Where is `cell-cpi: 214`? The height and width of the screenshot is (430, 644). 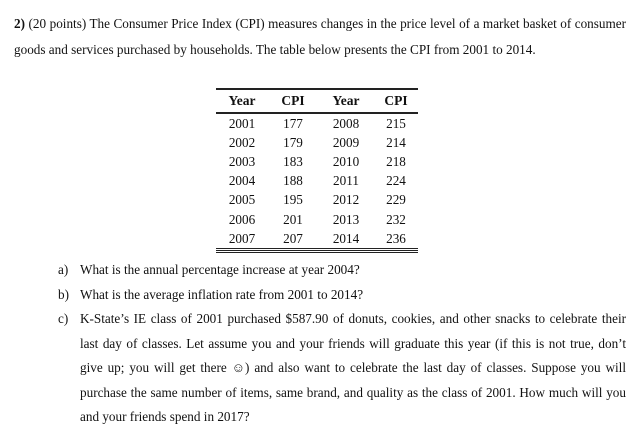
cell-cpi: 214 is located at coordinates (396, 142).